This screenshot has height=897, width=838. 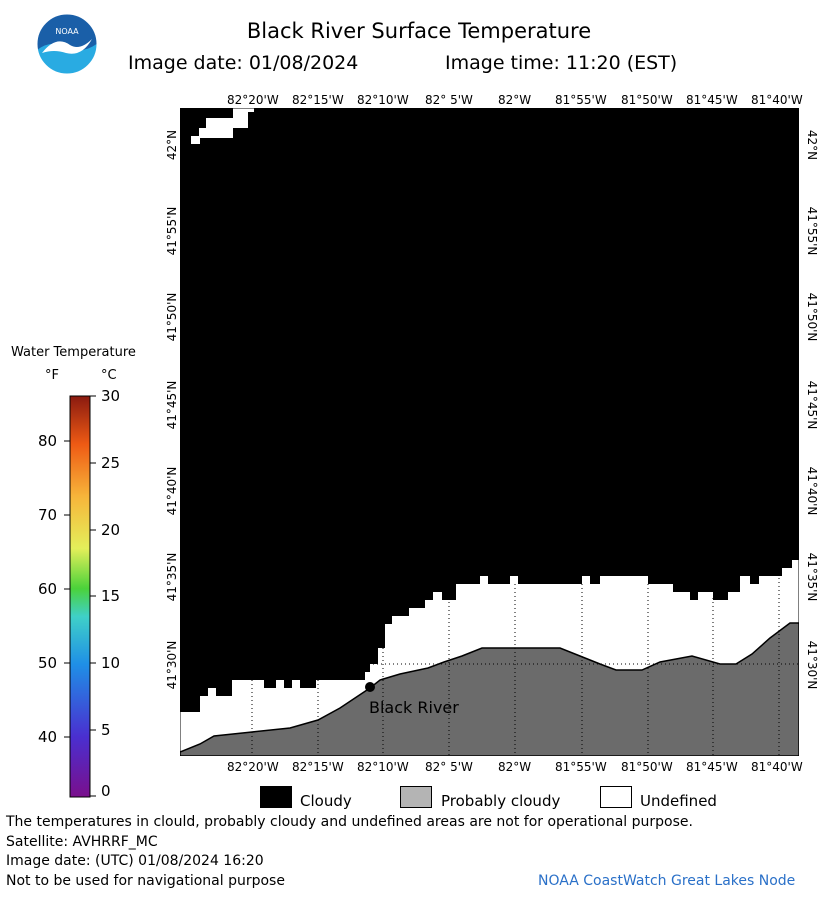 What do you see at coordinates (135, 861) in the screenshot?
I see `footer-utc-date: Image date: (UTC) 01/08/2024 16:20` at bounding box center [135, 861].